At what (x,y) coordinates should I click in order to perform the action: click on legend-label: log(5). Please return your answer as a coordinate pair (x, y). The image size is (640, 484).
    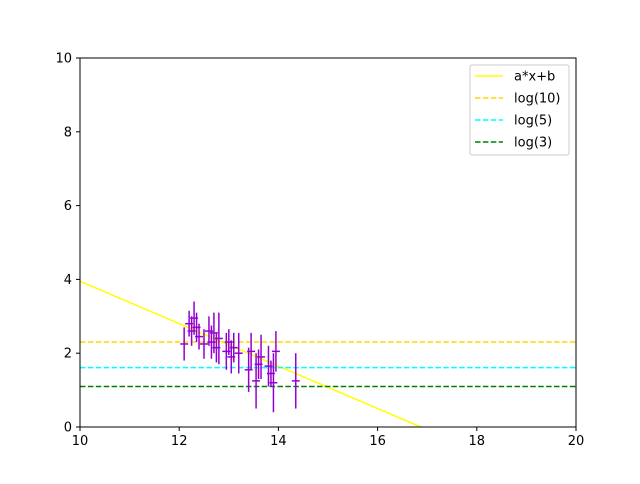
    Looking at the image, I should click on (533, 121).